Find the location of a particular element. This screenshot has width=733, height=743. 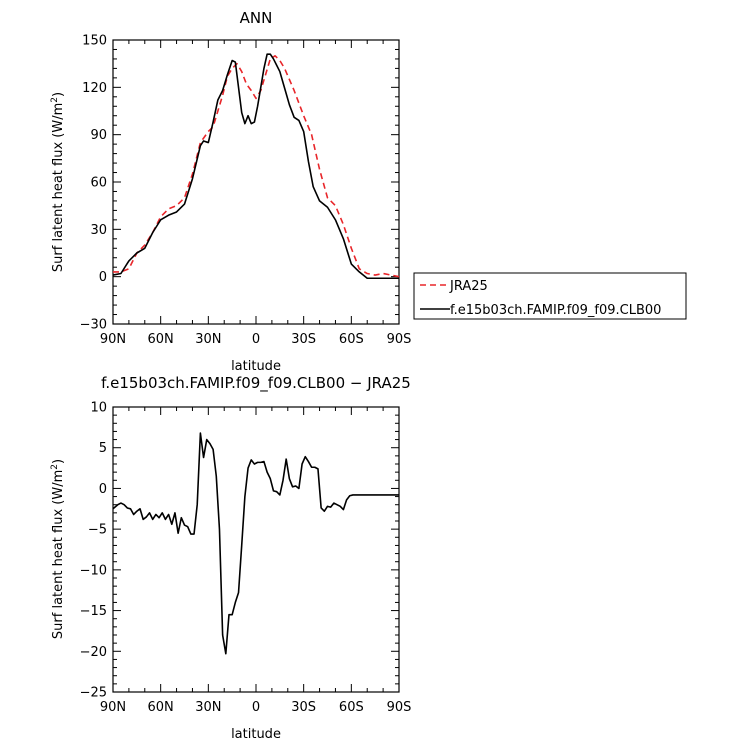

top-y-tick-label: 0 is located at coordinates (103, 277).